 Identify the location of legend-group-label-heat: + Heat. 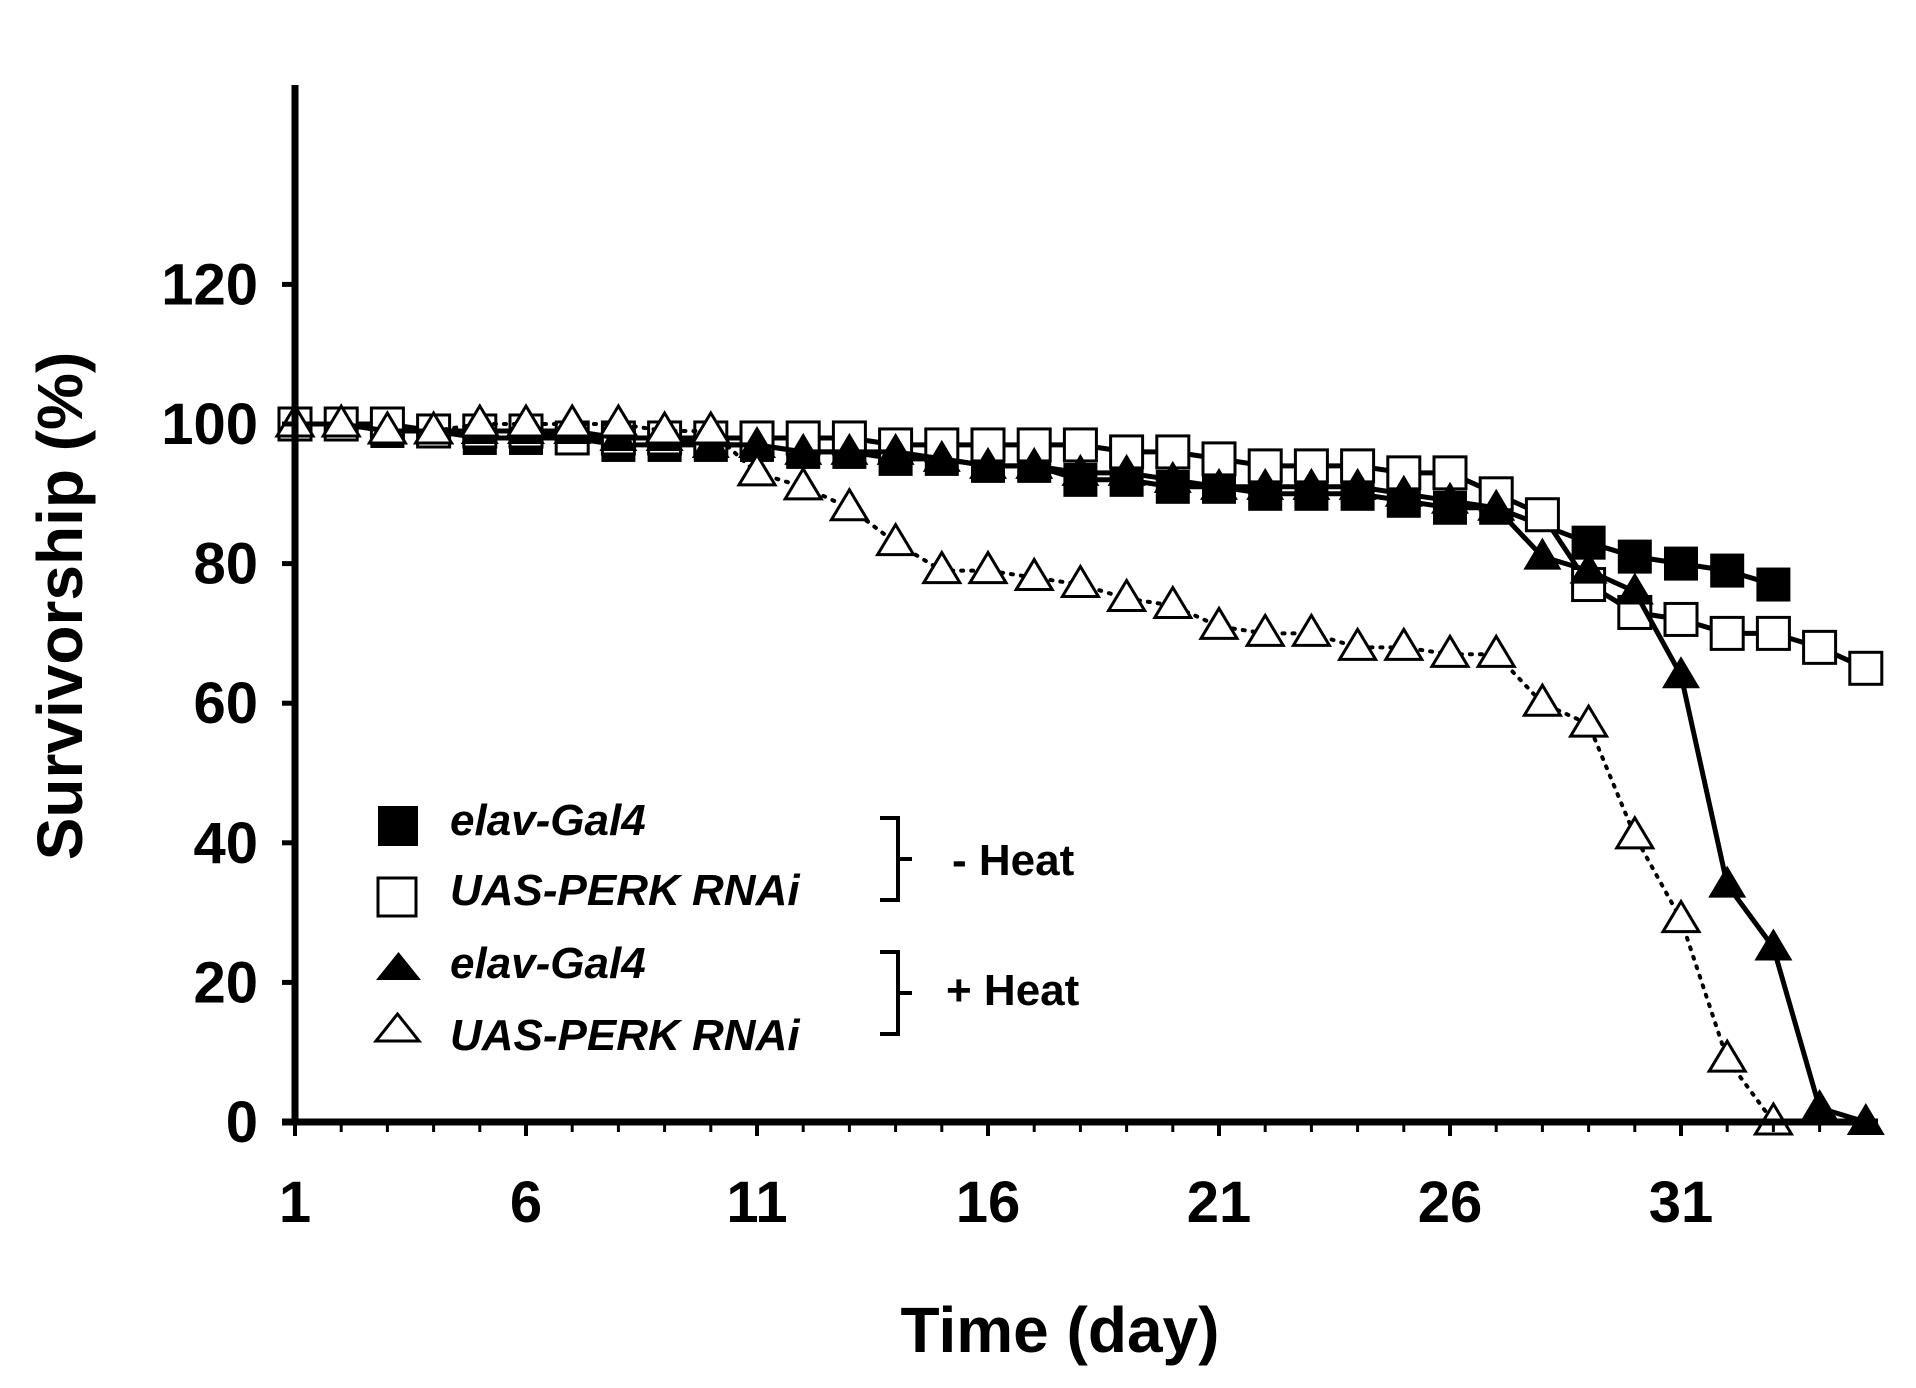
(1013, 990).